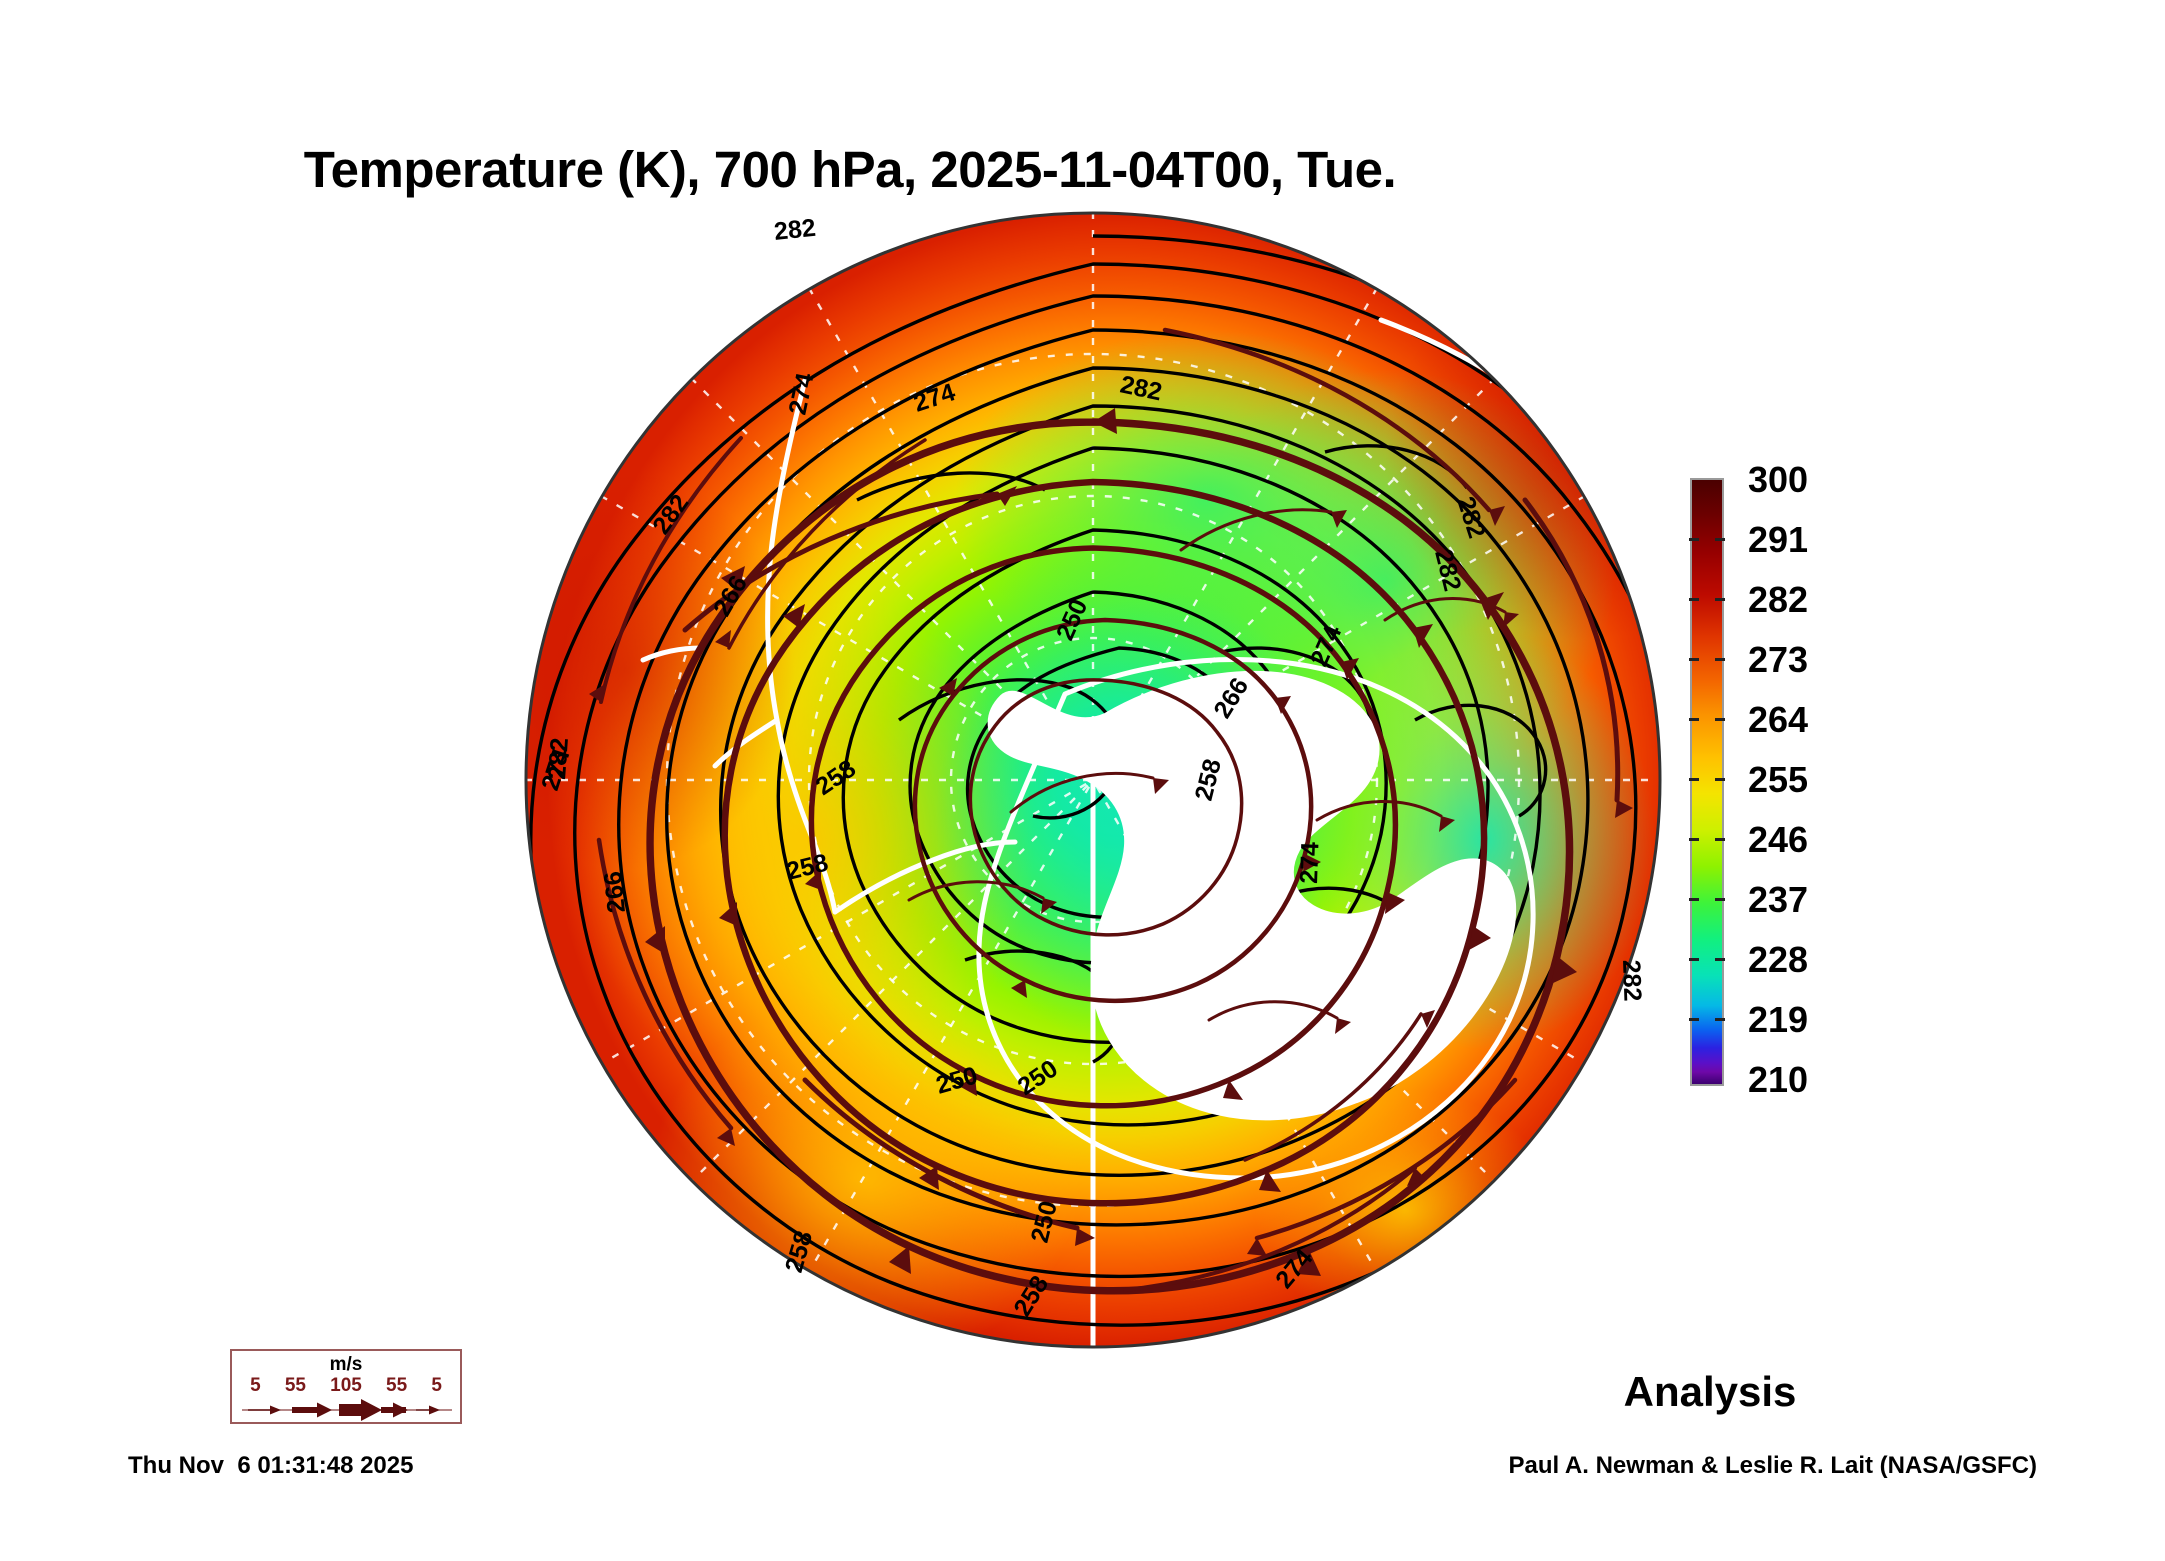  Describe the element at coordinates (1778, 959) in the screenshot. I see `colorbar-label-228: 228` at that location.